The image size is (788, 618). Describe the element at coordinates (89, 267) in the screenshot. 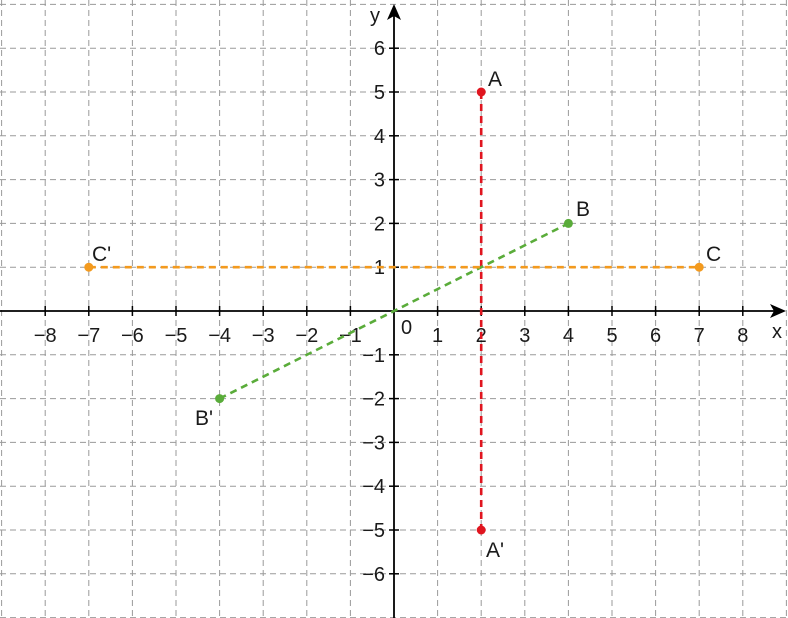

I see `point-c-prime` at that location.